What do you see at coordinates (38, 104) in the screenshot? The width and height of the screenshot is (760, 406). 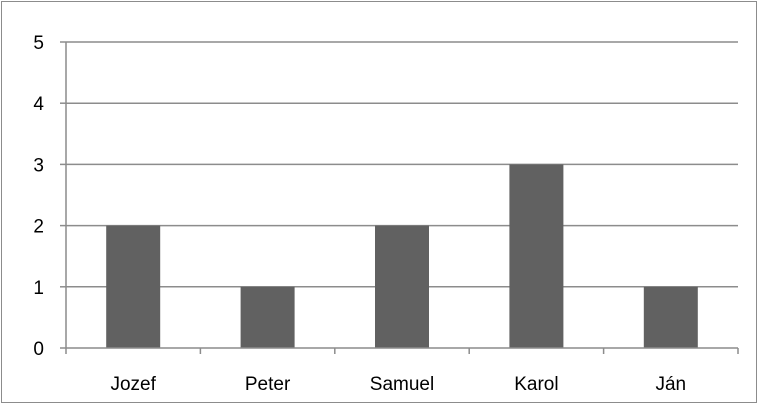 I see `y-tick-label: 4` at bounding box center [38, 104].